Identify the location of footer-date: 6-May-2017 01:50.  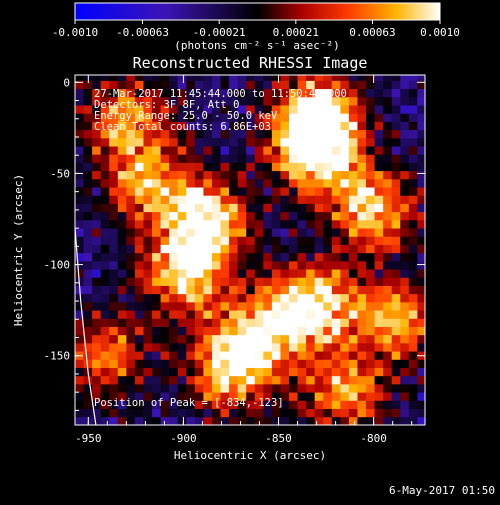
(442, 490).